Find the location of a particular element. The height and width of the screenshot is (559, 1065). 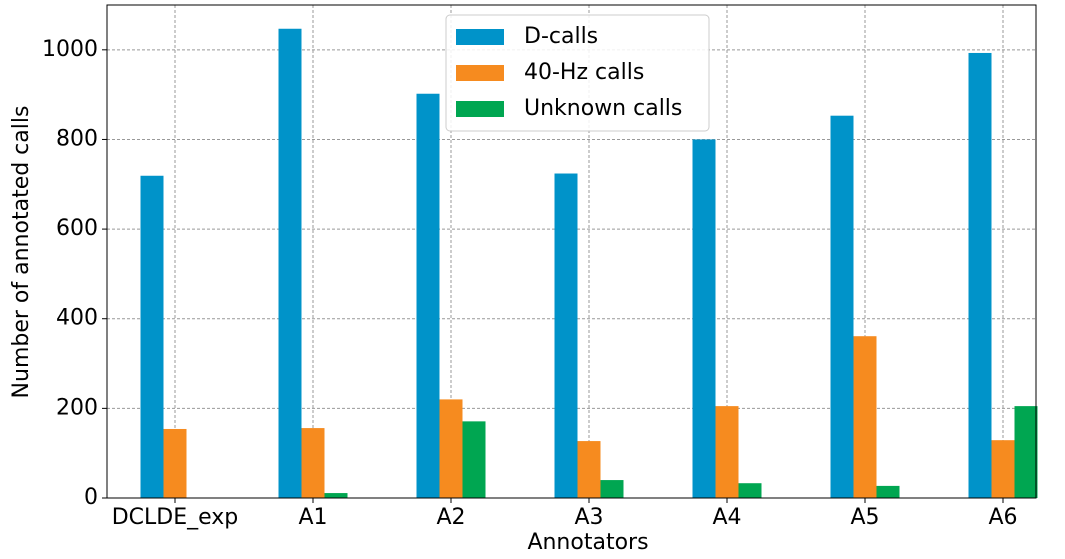

x-tick-label: A1 is located at coordinates (312, 517).